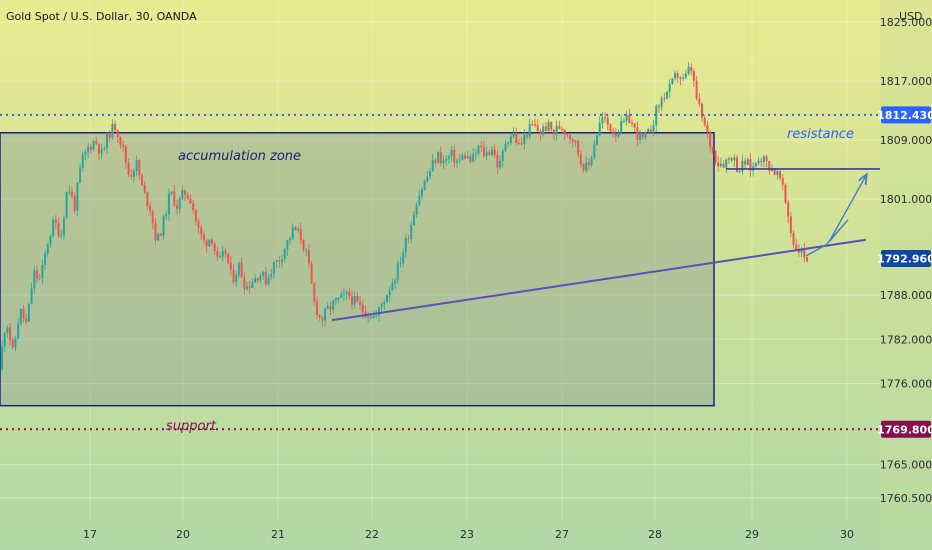 The height and width of the screenshot is (550, 932). I want to click on rising-trendline, so click(599, 280).